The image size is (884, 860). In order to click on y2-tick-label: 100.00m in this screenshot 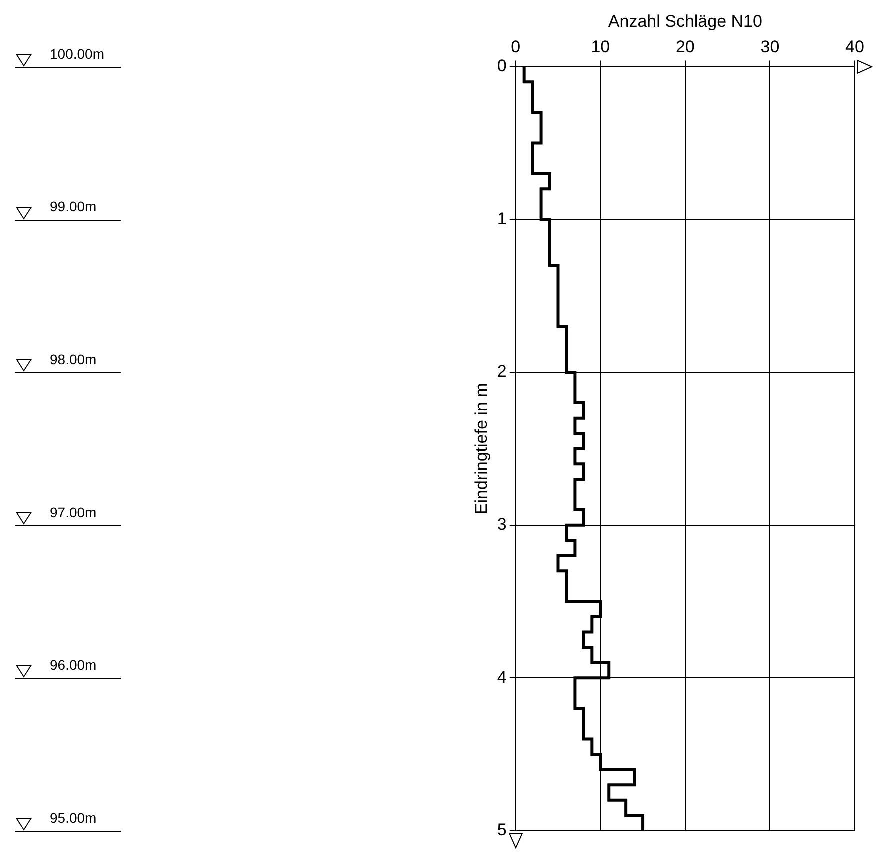, I will do `click(77, 54)`.